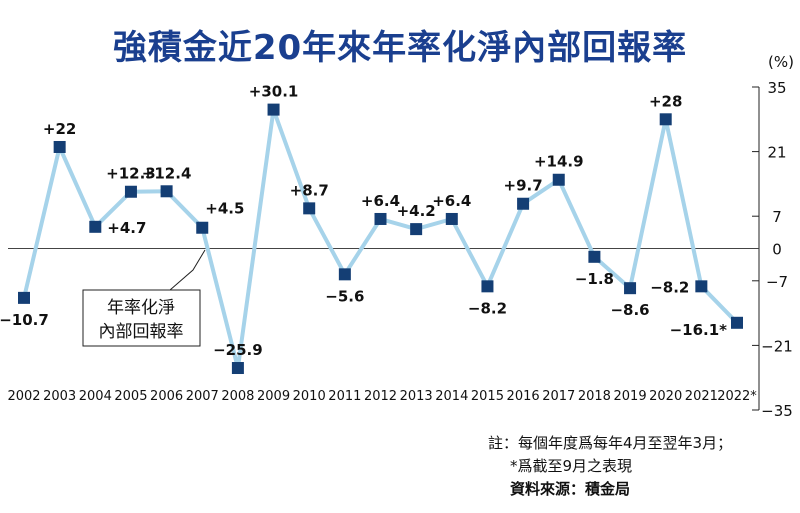 The height and width of the screenshot is (513, 800). What do you see at coordinates (274, 92) in the screenshot?
I see `data-label: +30.1` at bounding box center [274, 92].